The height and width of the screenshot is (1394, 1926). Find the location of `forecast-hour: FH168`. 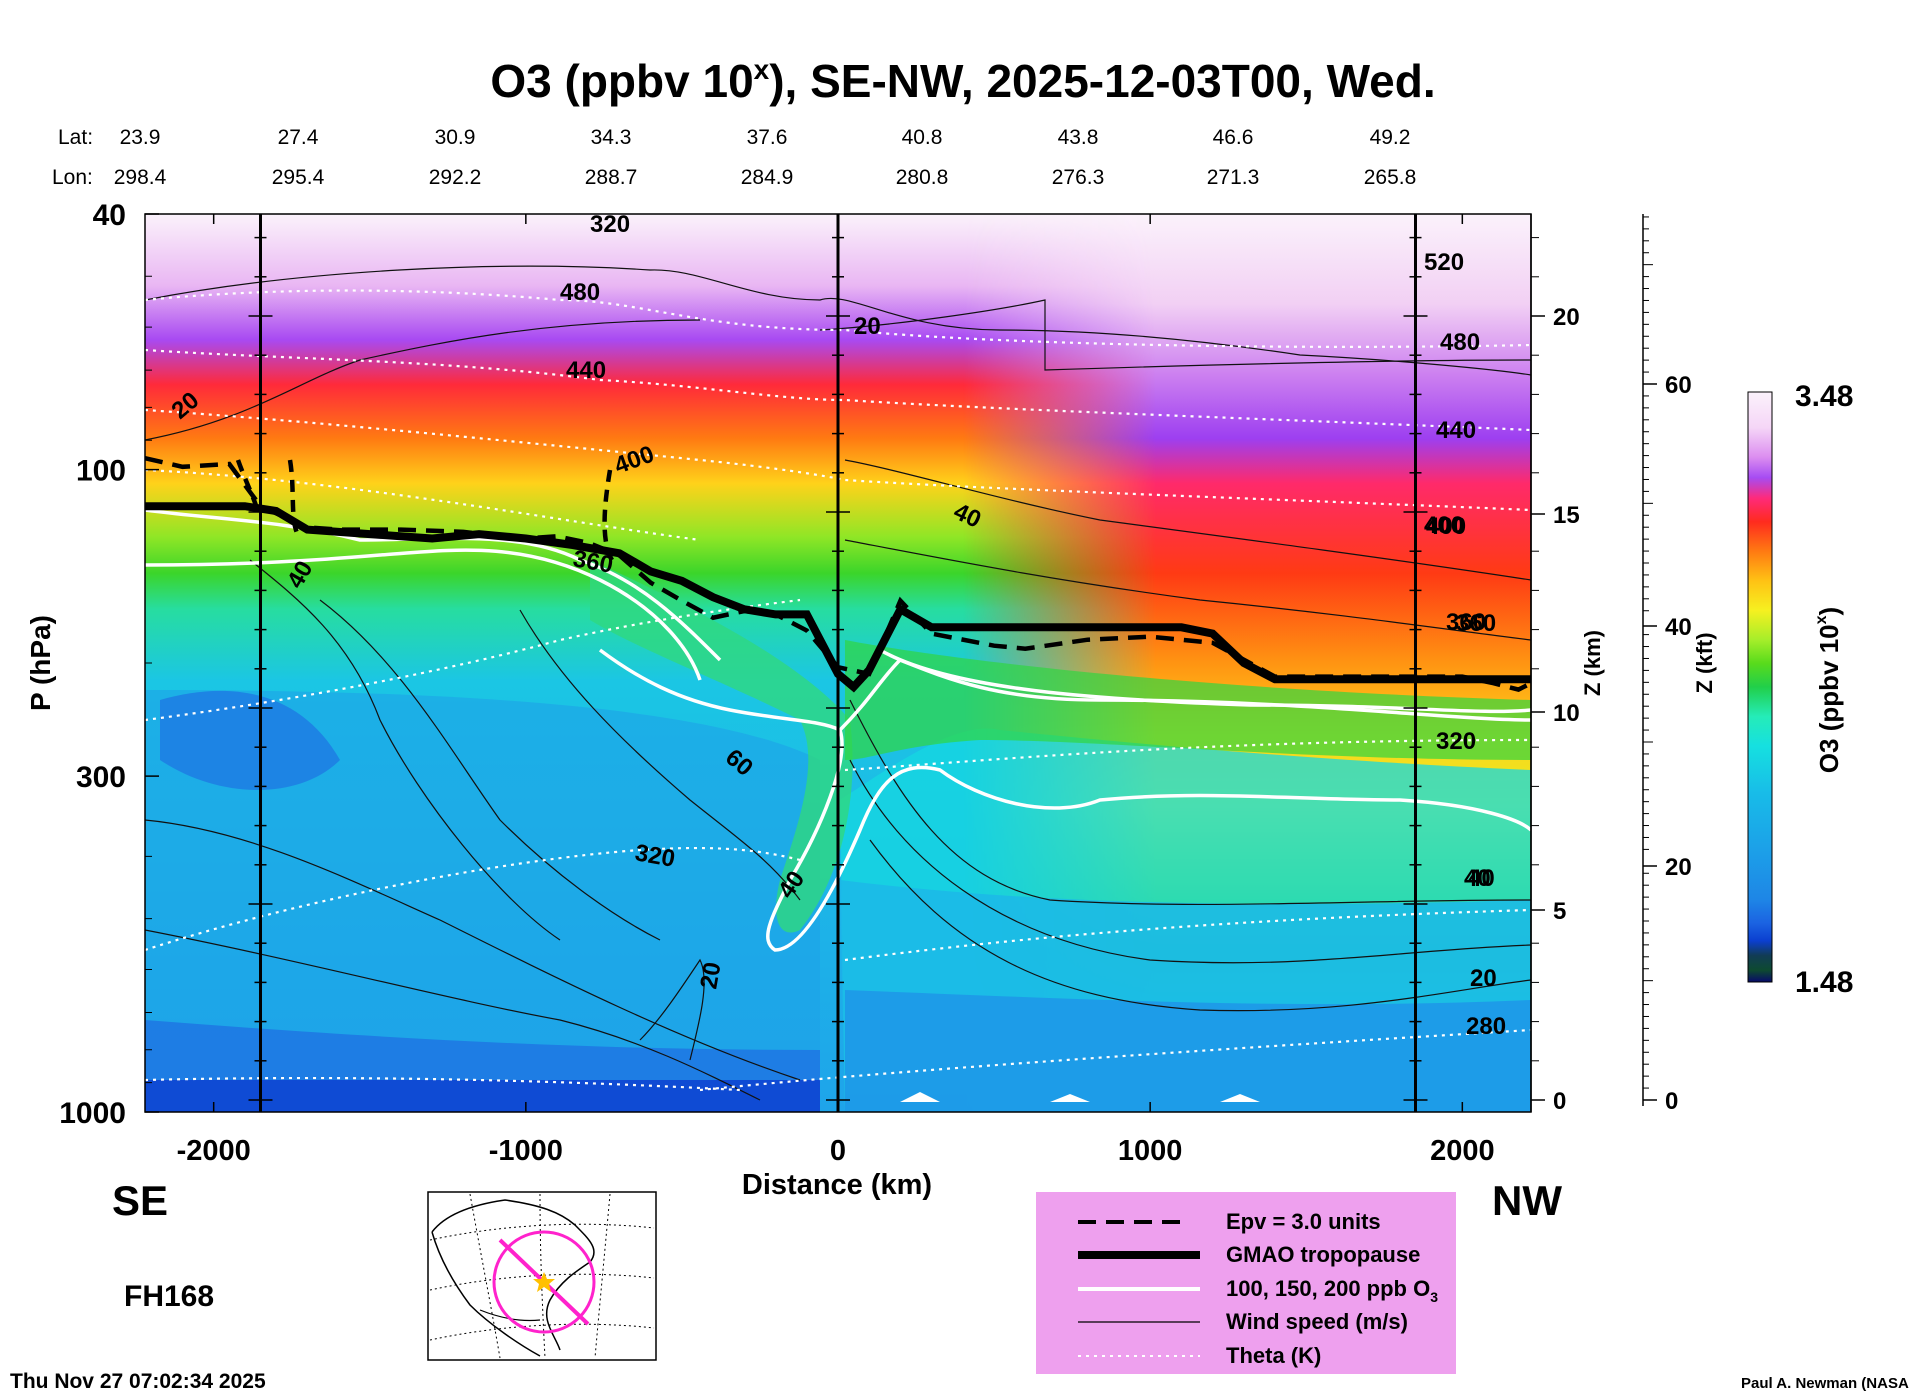

forecast-hour: FH168 is located at coordinates (169, 1296).